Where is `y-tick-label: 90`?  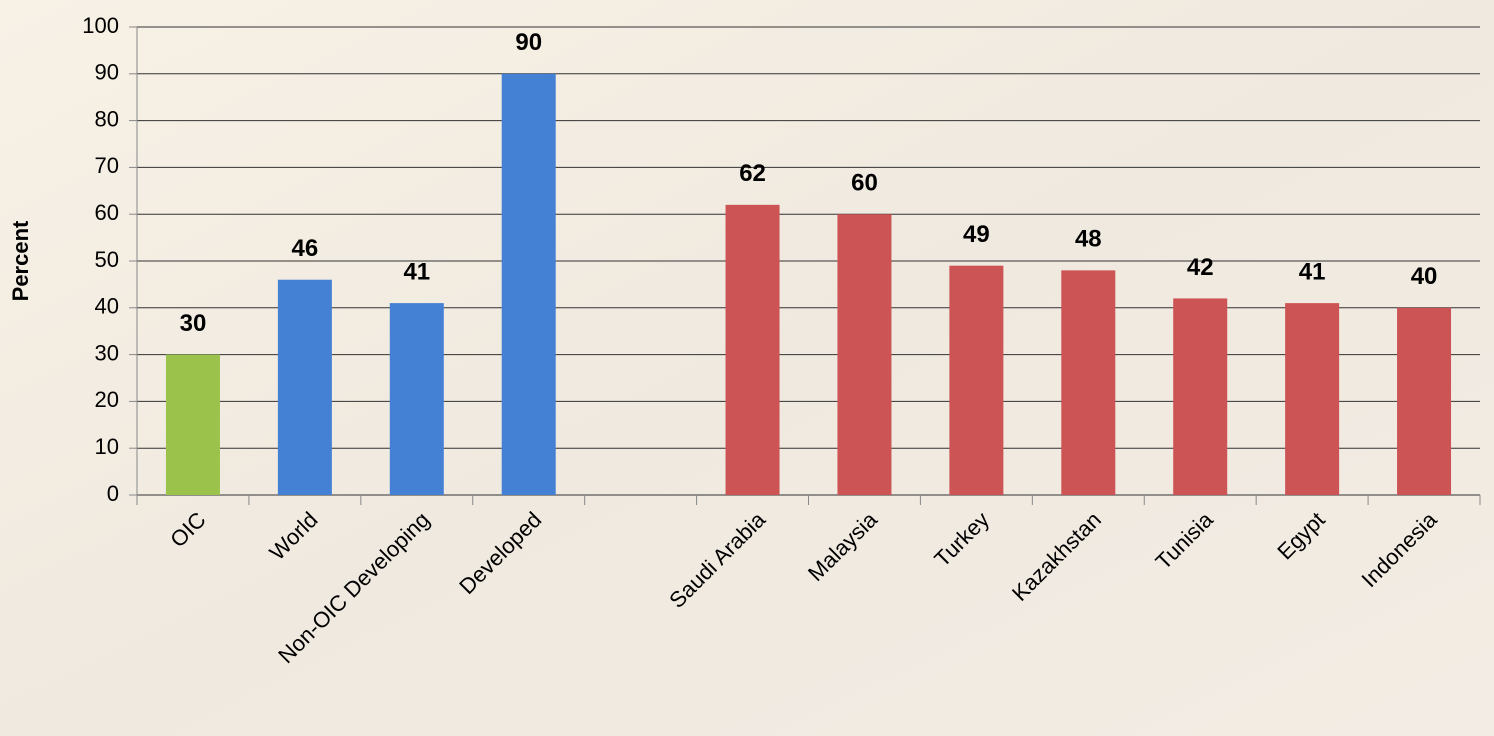
y-tick-label: 90 is located at coordinates (107, 72).